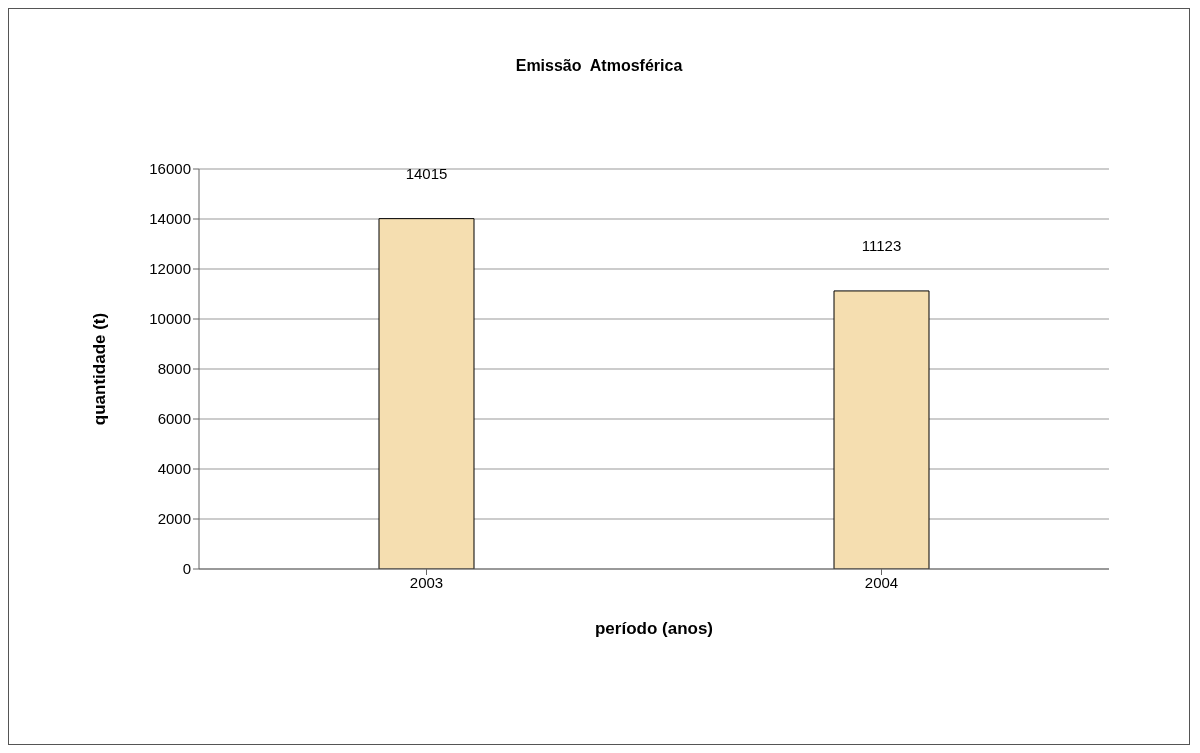  Describe the element at coordinates (881, 245) in the screenshot. I see `data-label: 11123` at that location.